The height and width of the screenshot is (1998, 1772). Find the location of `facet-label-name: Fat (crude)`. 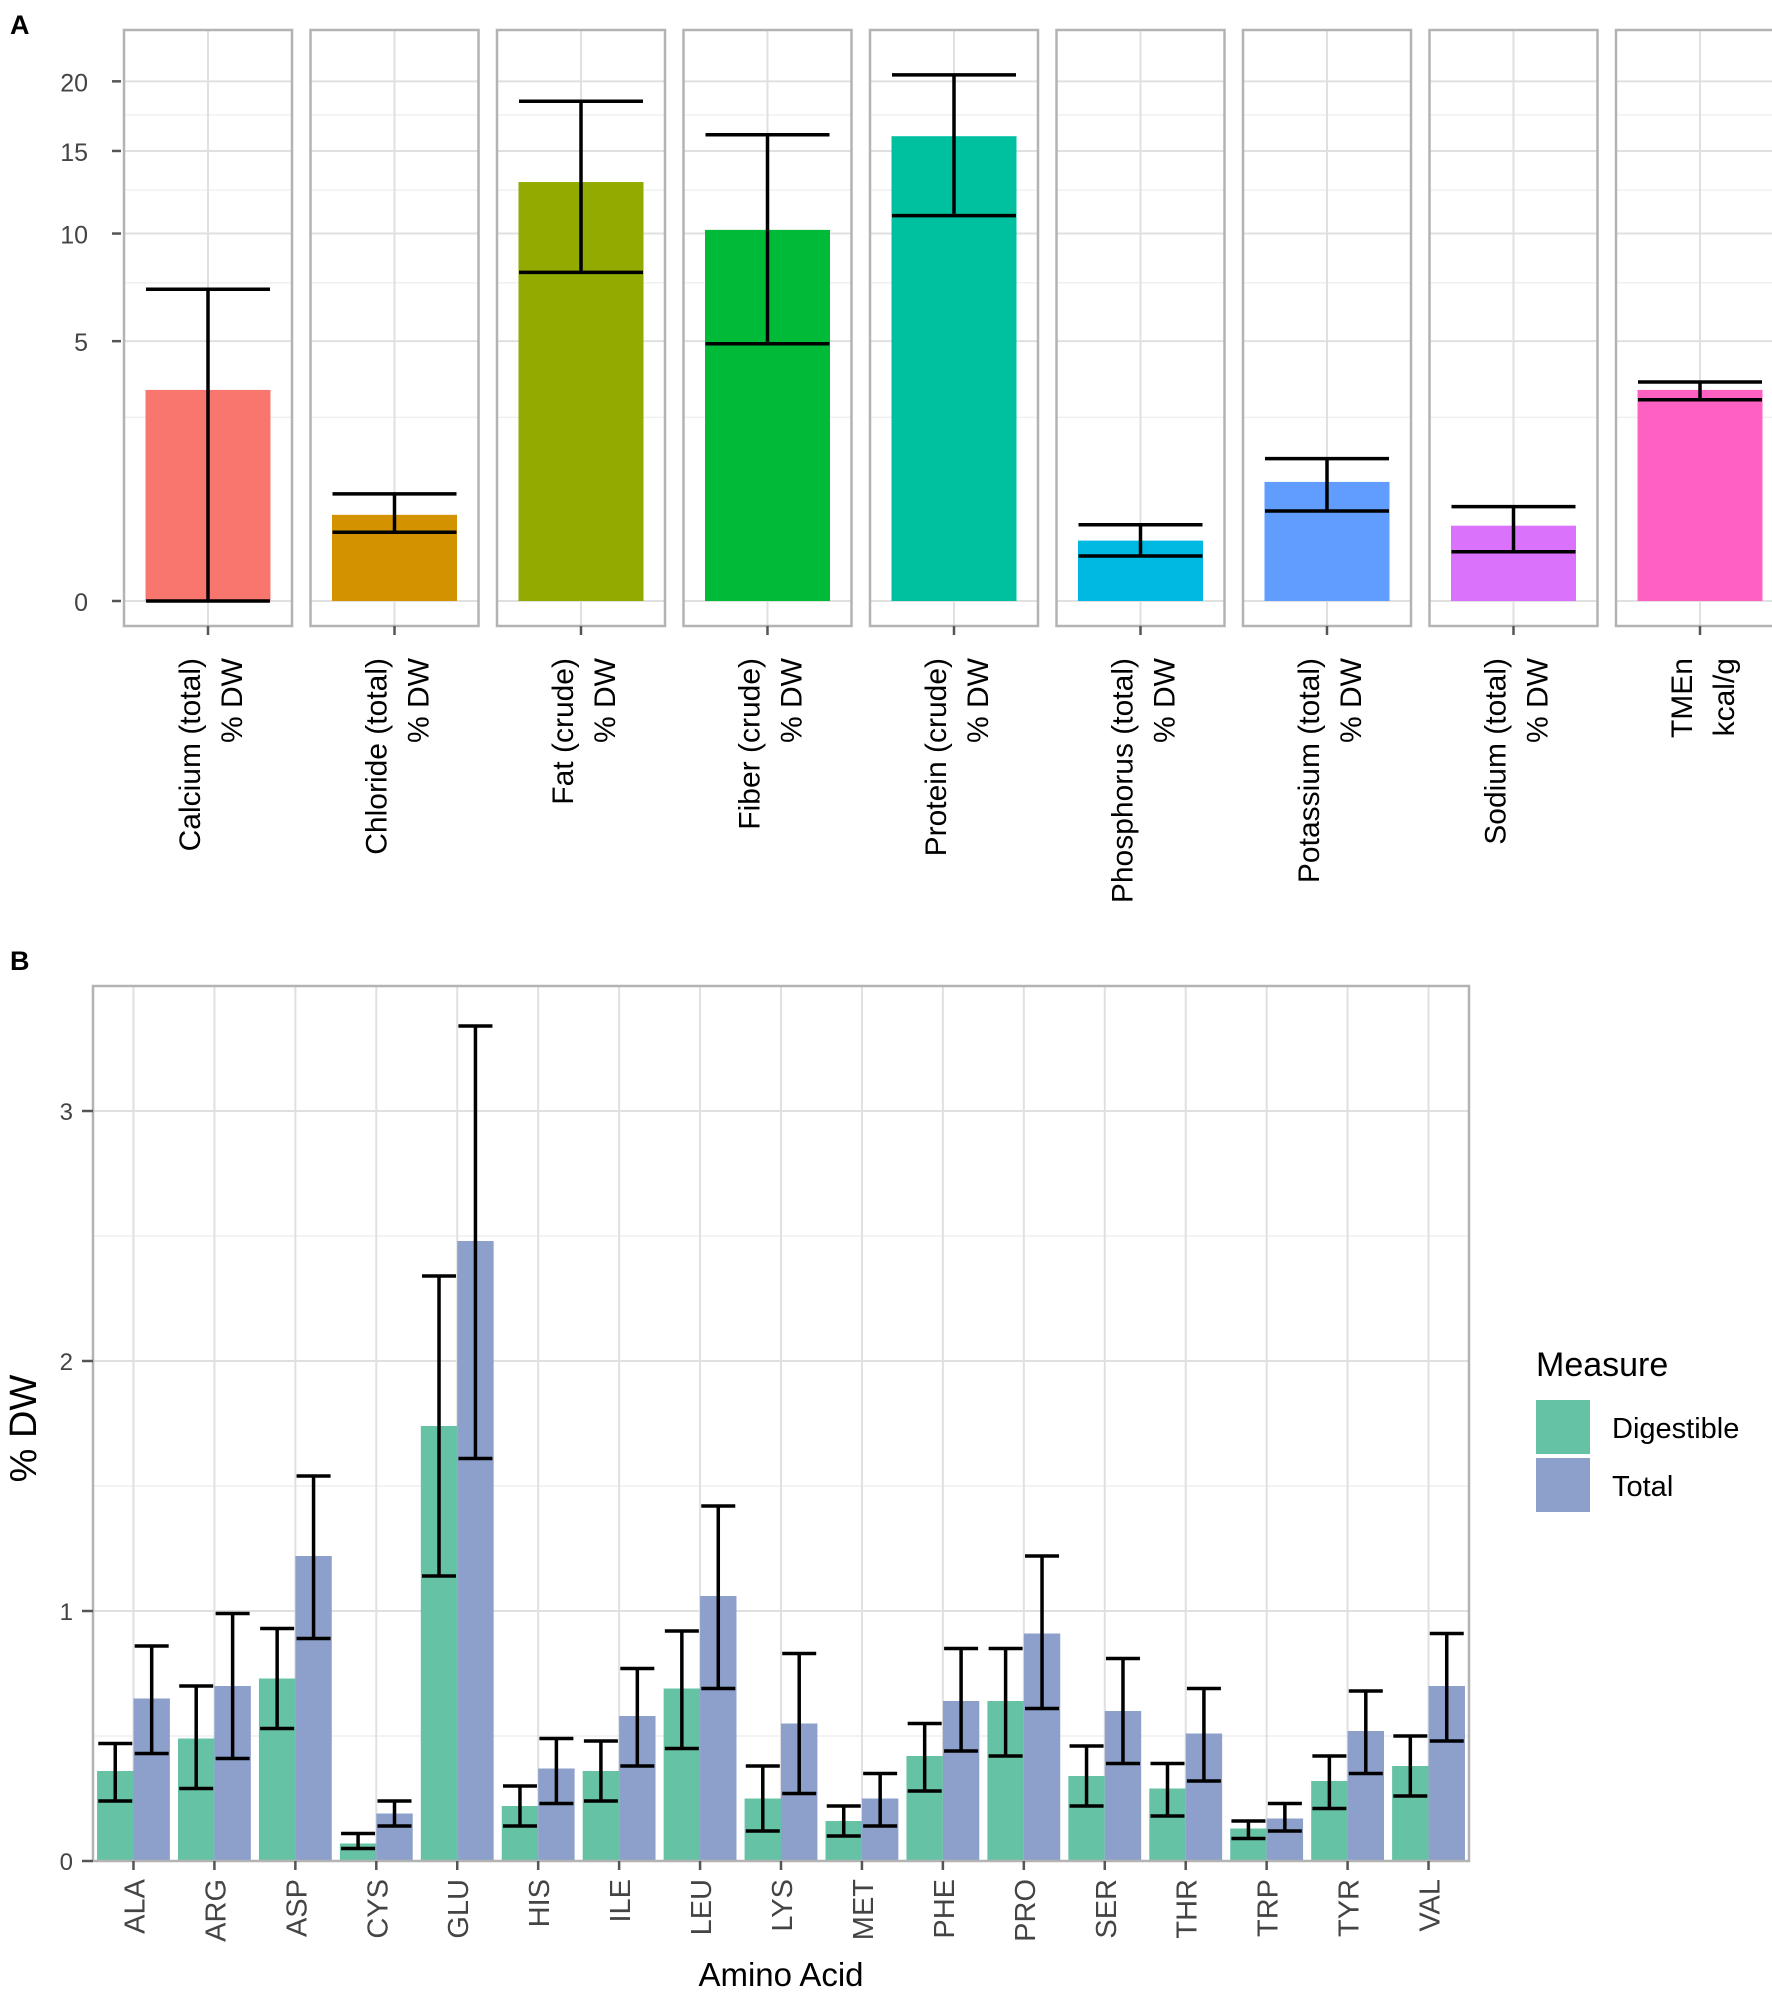

facet-label-name: Fat (crude) is located at coordinates (563, 731).